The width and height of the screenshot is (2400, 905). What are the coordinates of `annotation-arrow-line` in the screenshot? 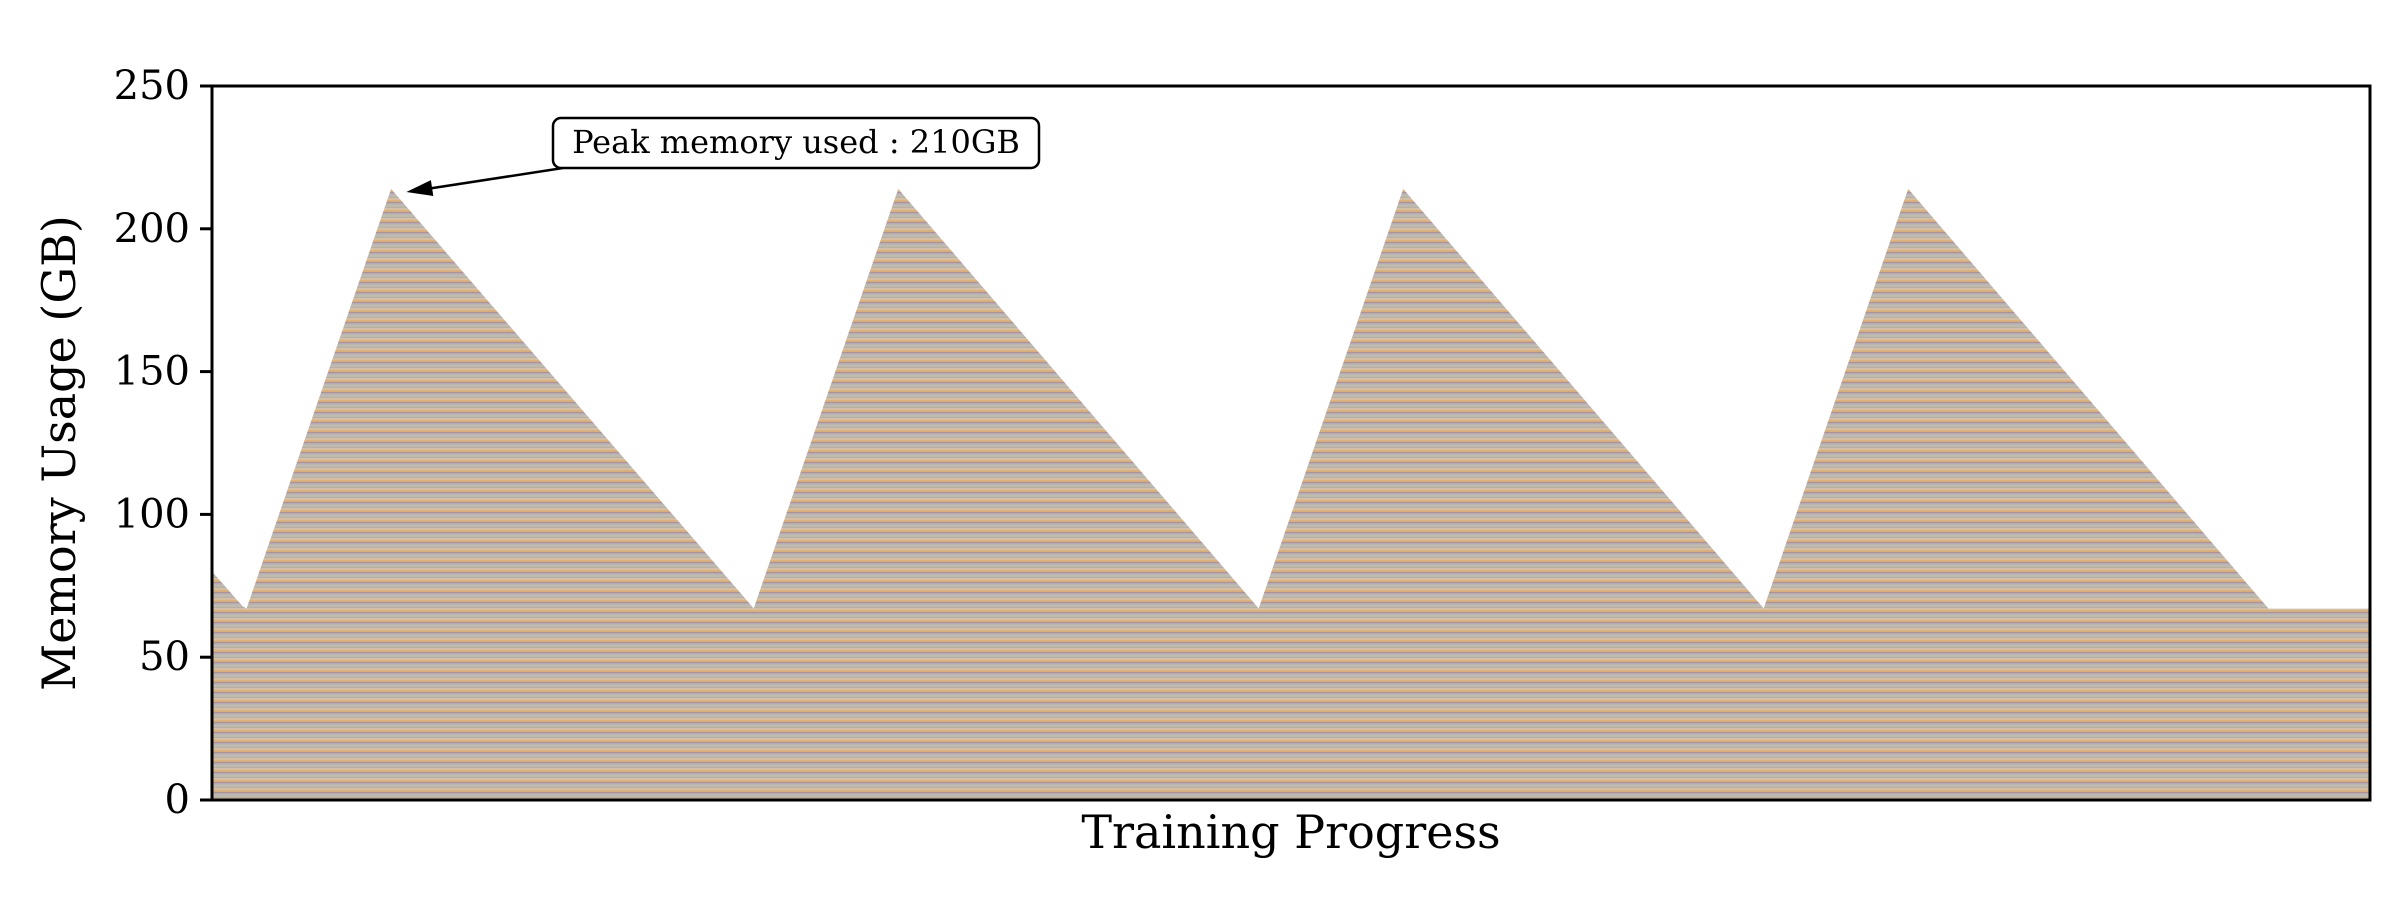 It's located at (493, 178).